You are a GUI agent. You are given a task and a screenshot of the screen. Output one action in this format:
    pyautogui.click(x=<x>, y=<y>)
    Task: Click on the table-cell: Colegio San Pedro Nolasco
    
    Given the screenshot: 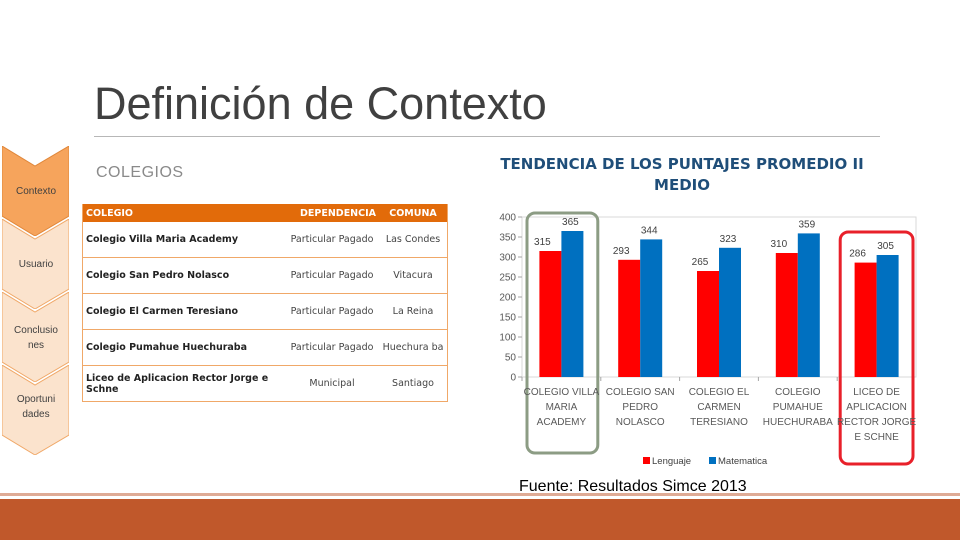 What is the action you would take?
    pyautogui.click(x=183, y=275)
    